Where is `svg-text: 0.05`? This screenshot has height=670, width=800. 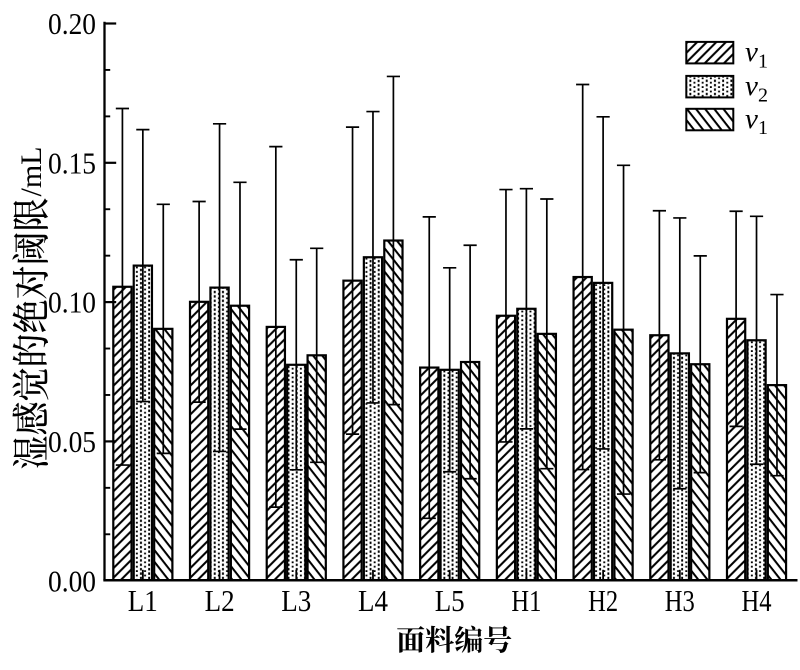 svg-text: 0.05 is located at coordinates (72, 441).